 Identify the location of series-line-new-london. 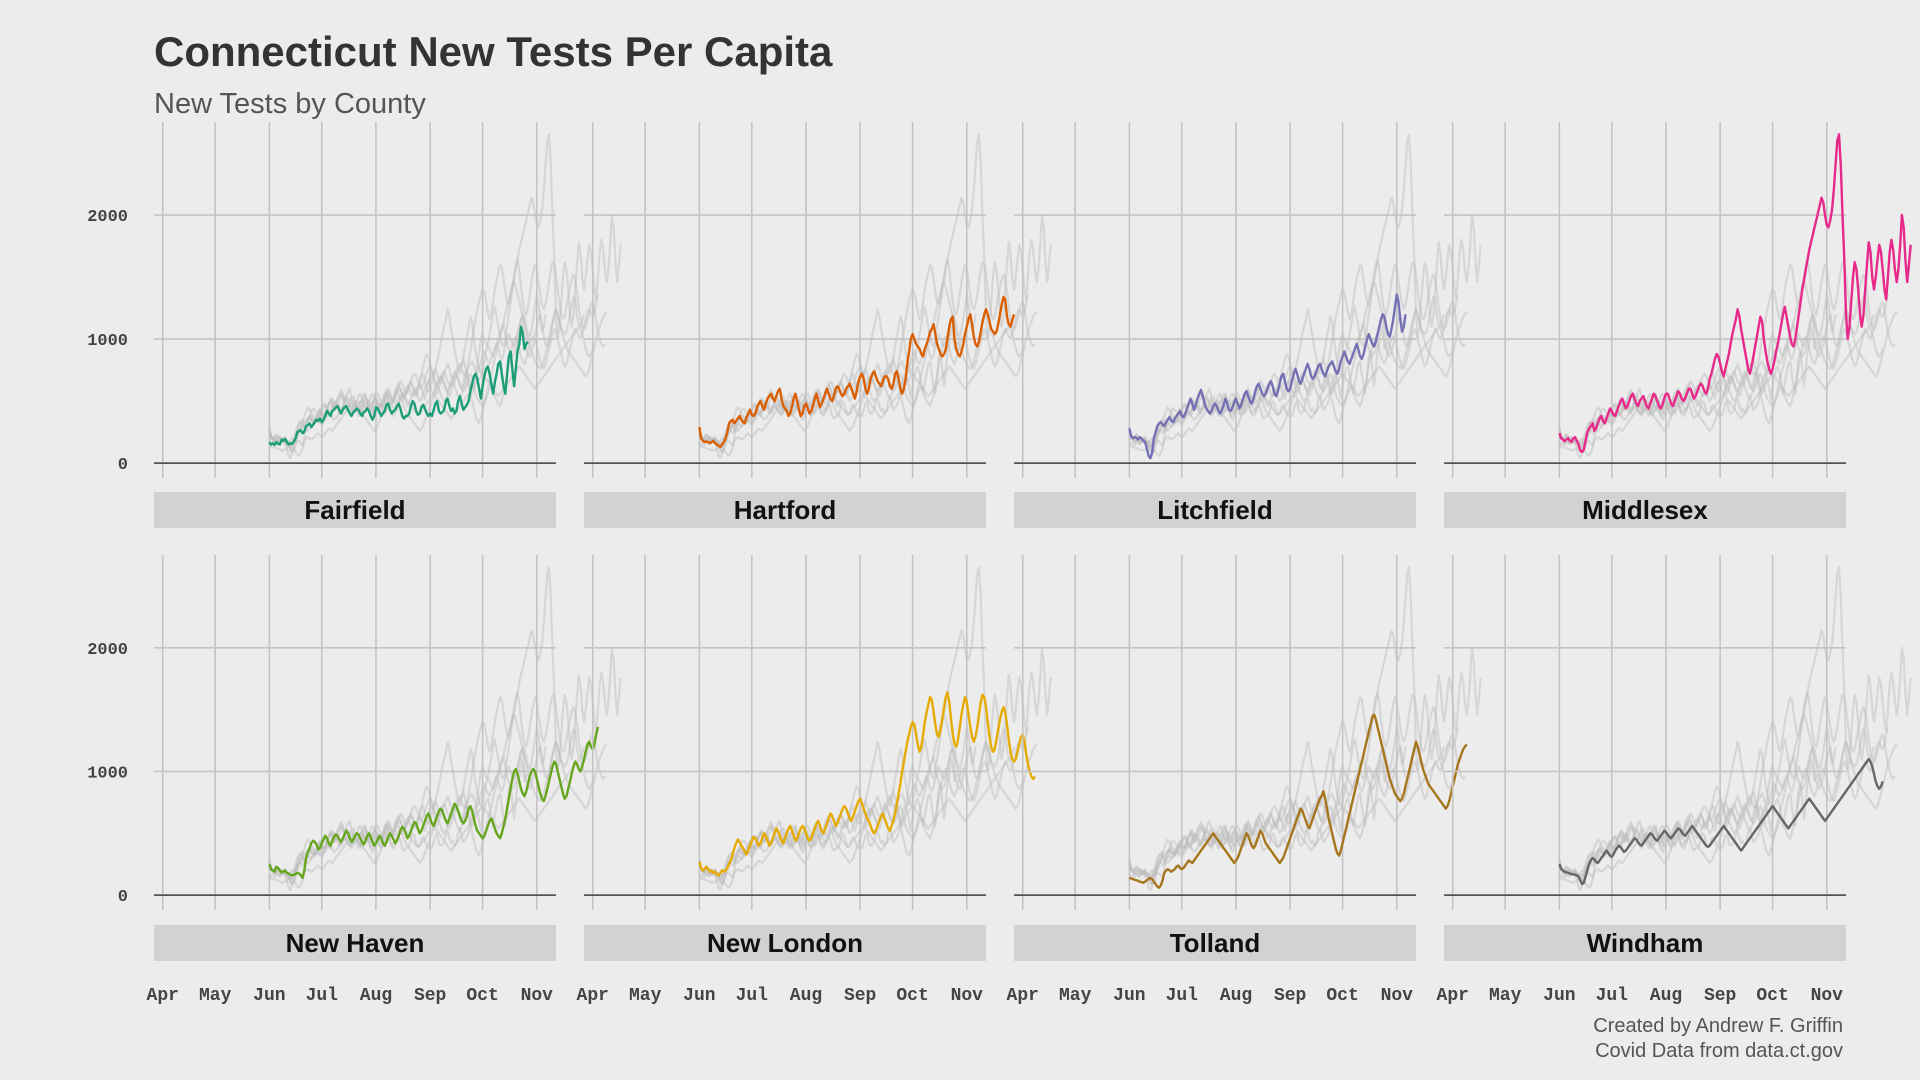
(867, 784).